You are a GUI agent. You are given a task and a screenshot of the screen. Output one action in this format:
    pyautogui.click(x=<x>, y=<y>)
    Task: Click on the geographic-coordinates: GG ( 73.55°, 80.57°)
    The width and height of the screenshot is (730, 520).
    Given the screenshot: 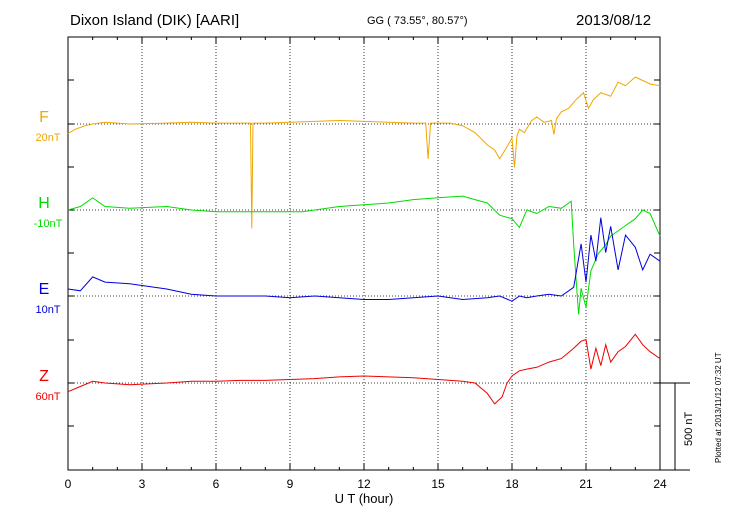 What is the action you would take?
    pyautogui.click(x=417, y=21)
    